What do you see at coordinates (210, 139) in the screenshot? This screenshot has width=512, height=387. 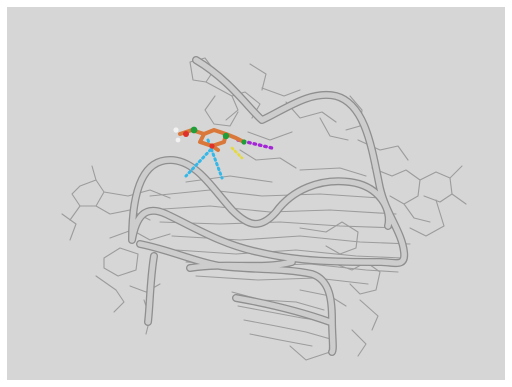 I see `ligand-molecule` at bounding box center [210, 139].